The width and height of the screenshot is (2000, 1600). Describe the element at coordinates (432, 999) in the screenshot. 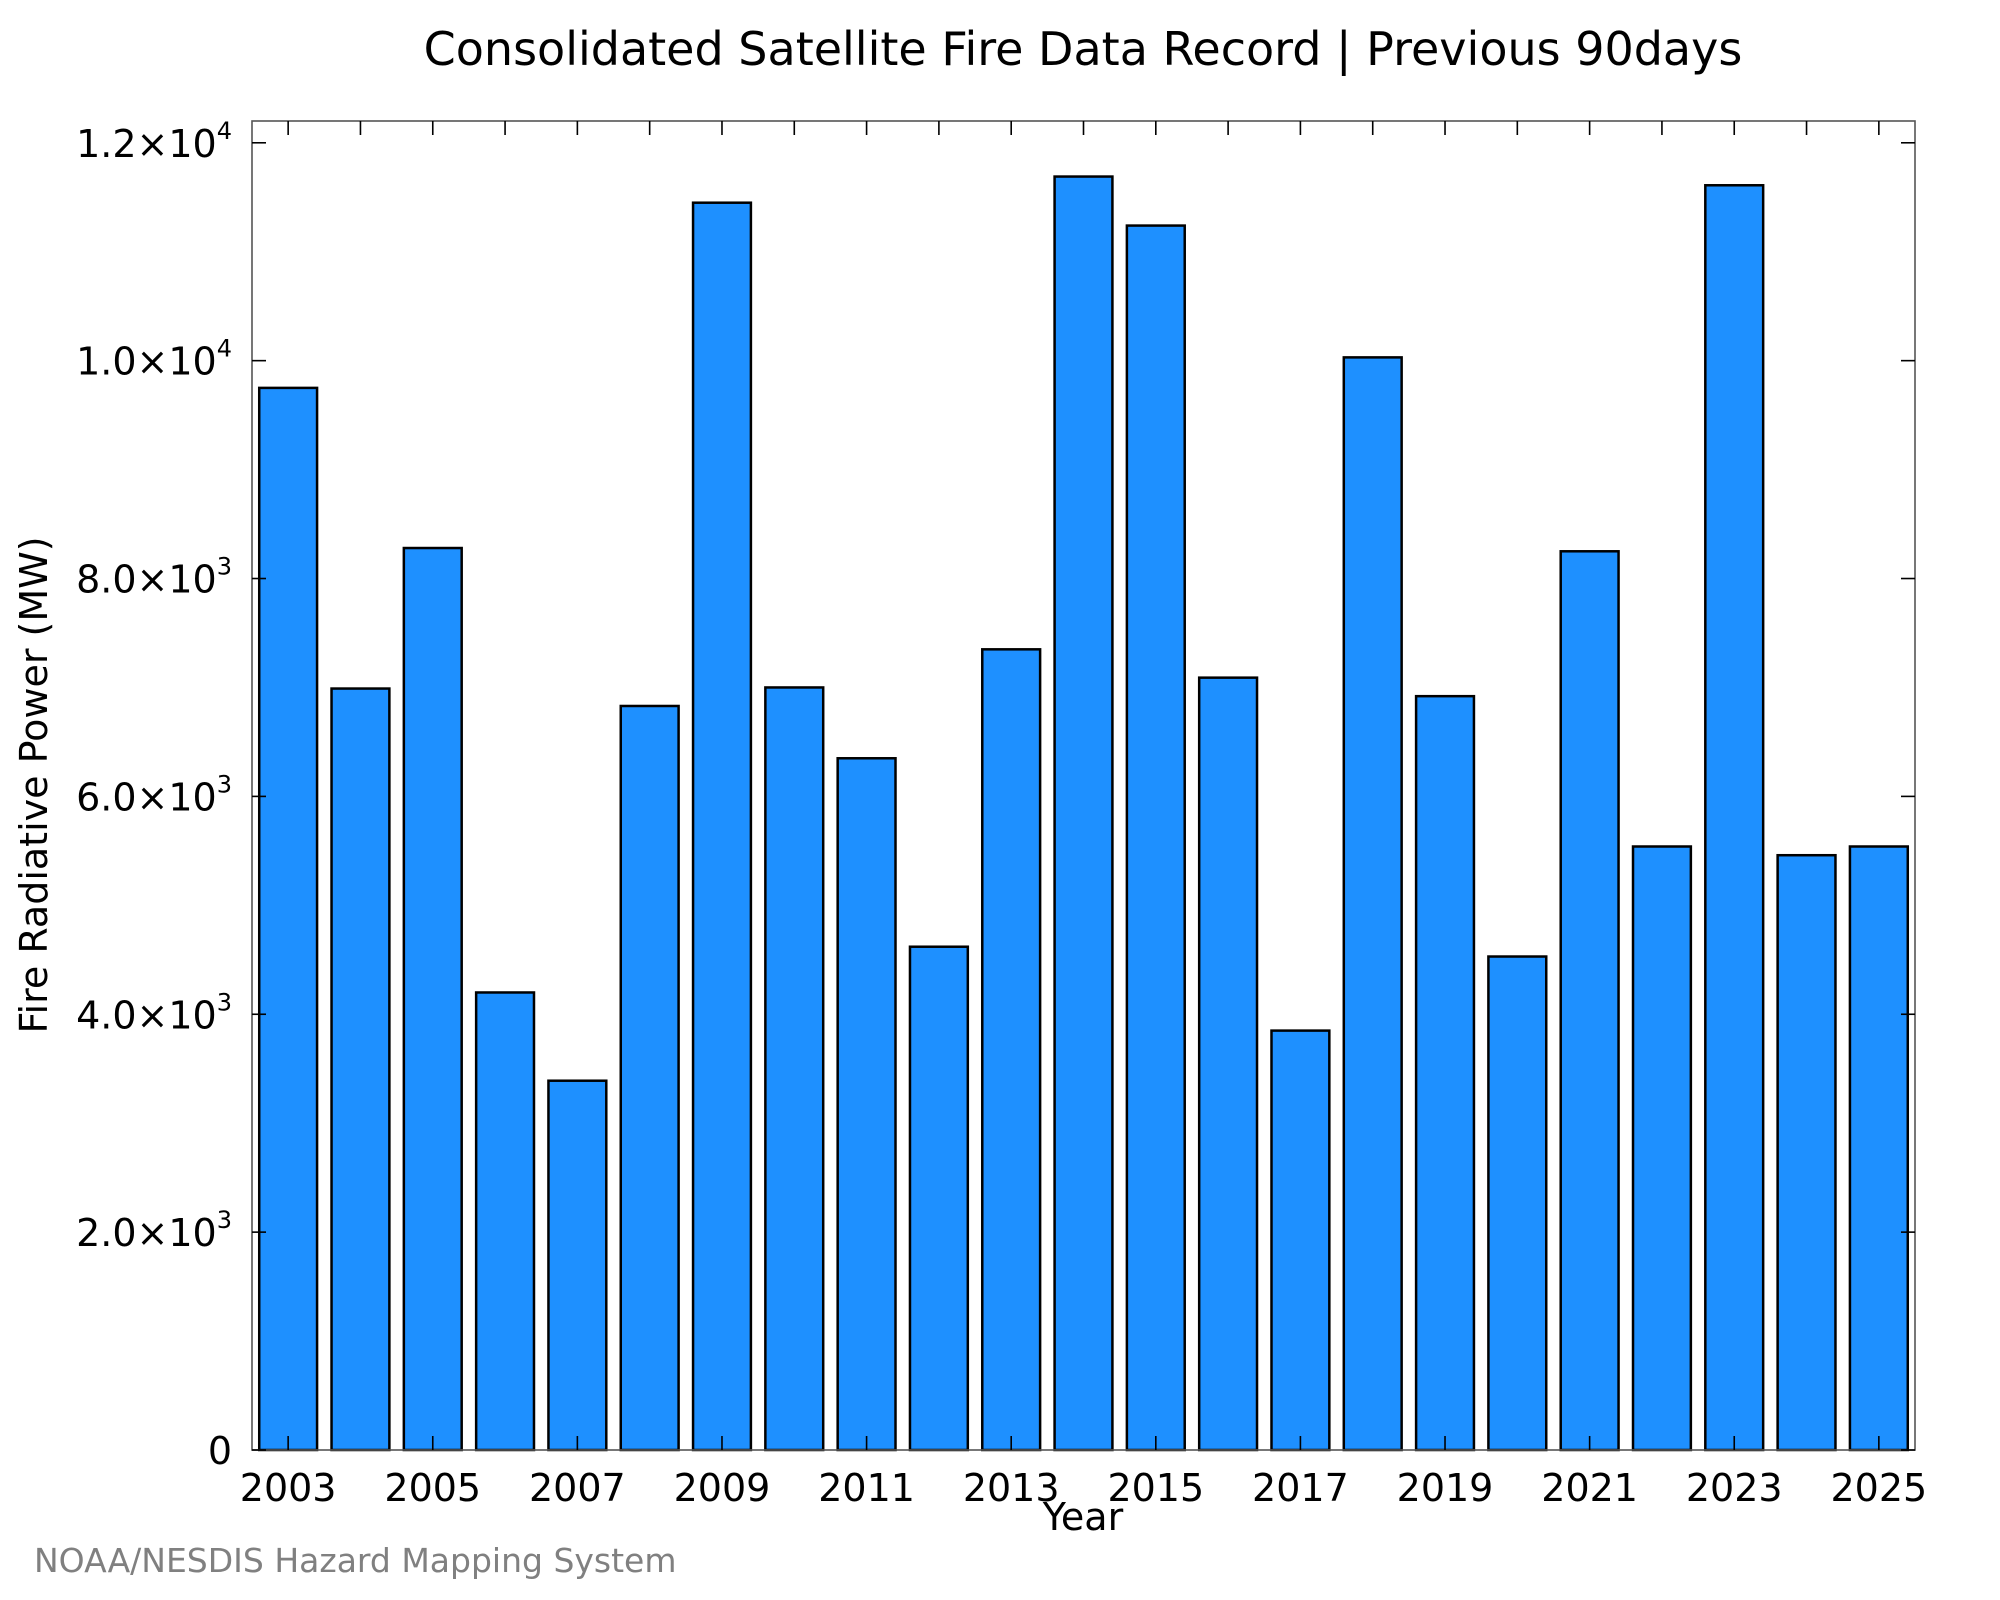

I see `bar-2005` at that location.